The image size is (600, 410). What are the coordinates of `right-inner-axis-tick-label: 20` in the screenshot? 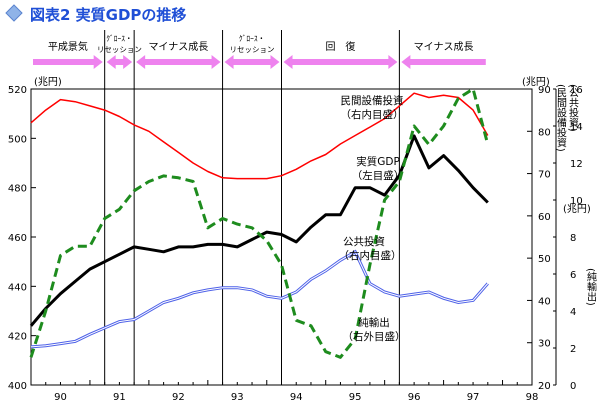 It's located at (544, 386).